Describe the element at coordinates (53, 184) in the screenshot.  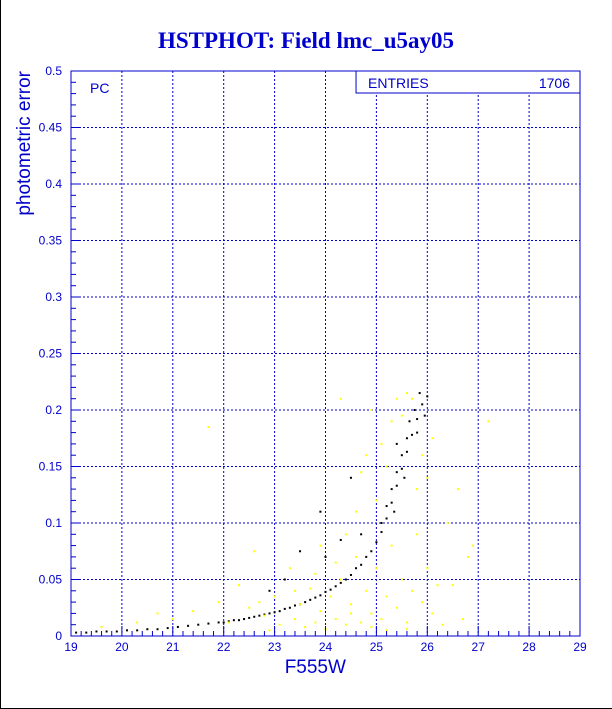
I see `y-tick-label: 0.4` at that location.